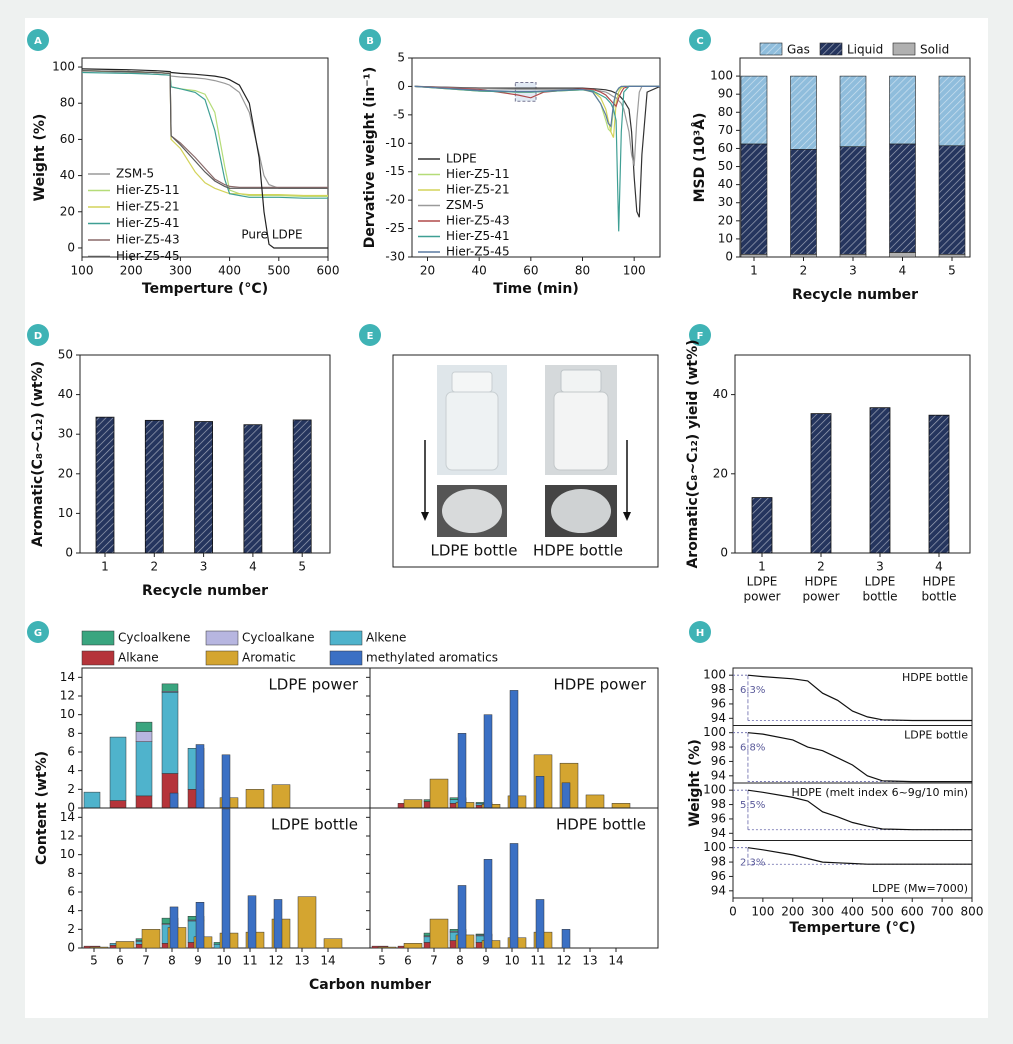 The image size is (1013, 1044). Describe the element at coordinates (204, 567) in the screenshot. I see `x-tick-label: 3` at that location.